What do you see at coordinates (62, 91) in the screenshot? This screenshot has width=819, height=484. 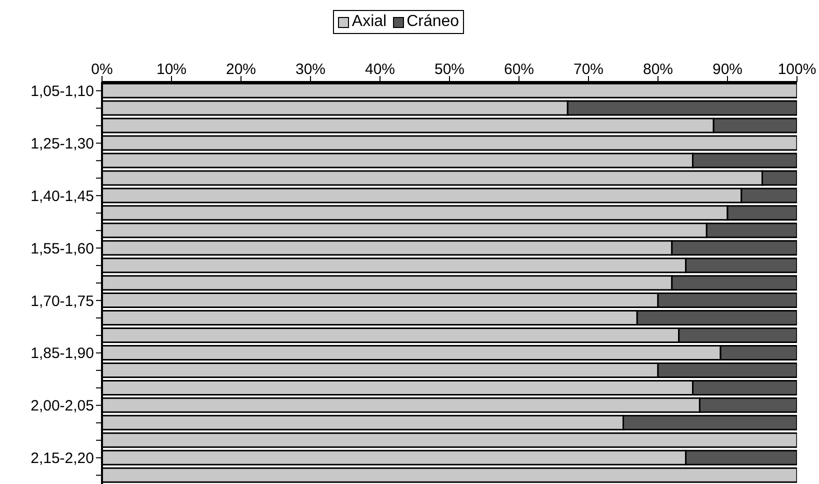 I see `y-tick-label: 1,05-1,10` at bounding box center [62, 91].